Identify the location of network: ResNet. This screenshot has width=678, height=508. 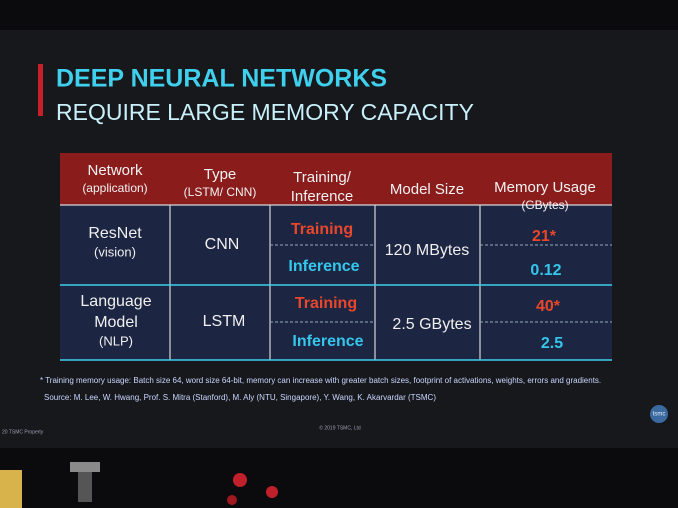
(115, 233).